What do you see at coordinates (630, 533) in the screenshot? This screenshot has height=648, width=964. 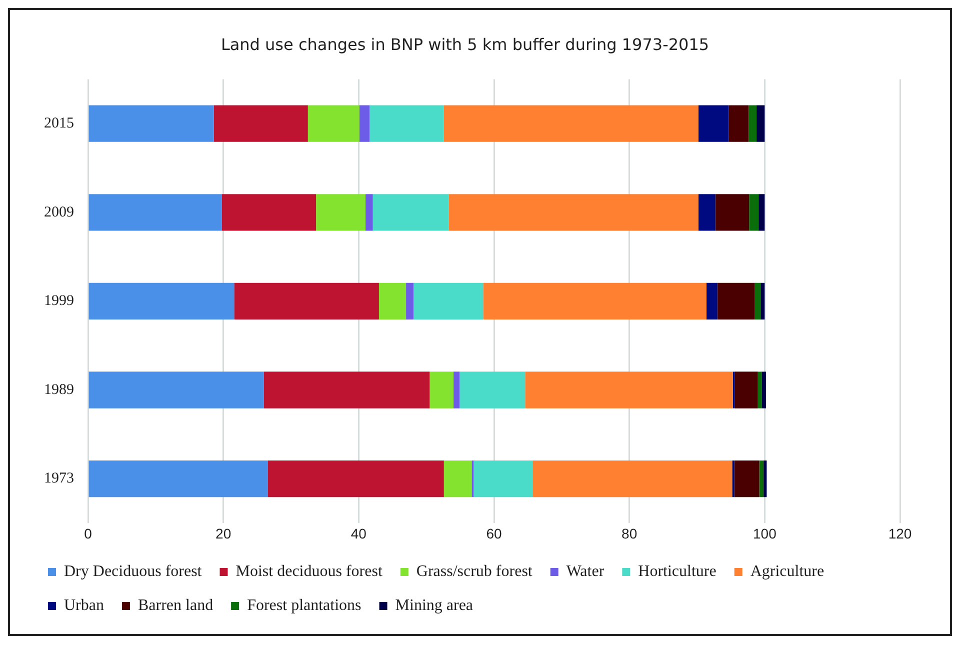 I see `x-tick-label: 80` at bounding box center [630, 533].